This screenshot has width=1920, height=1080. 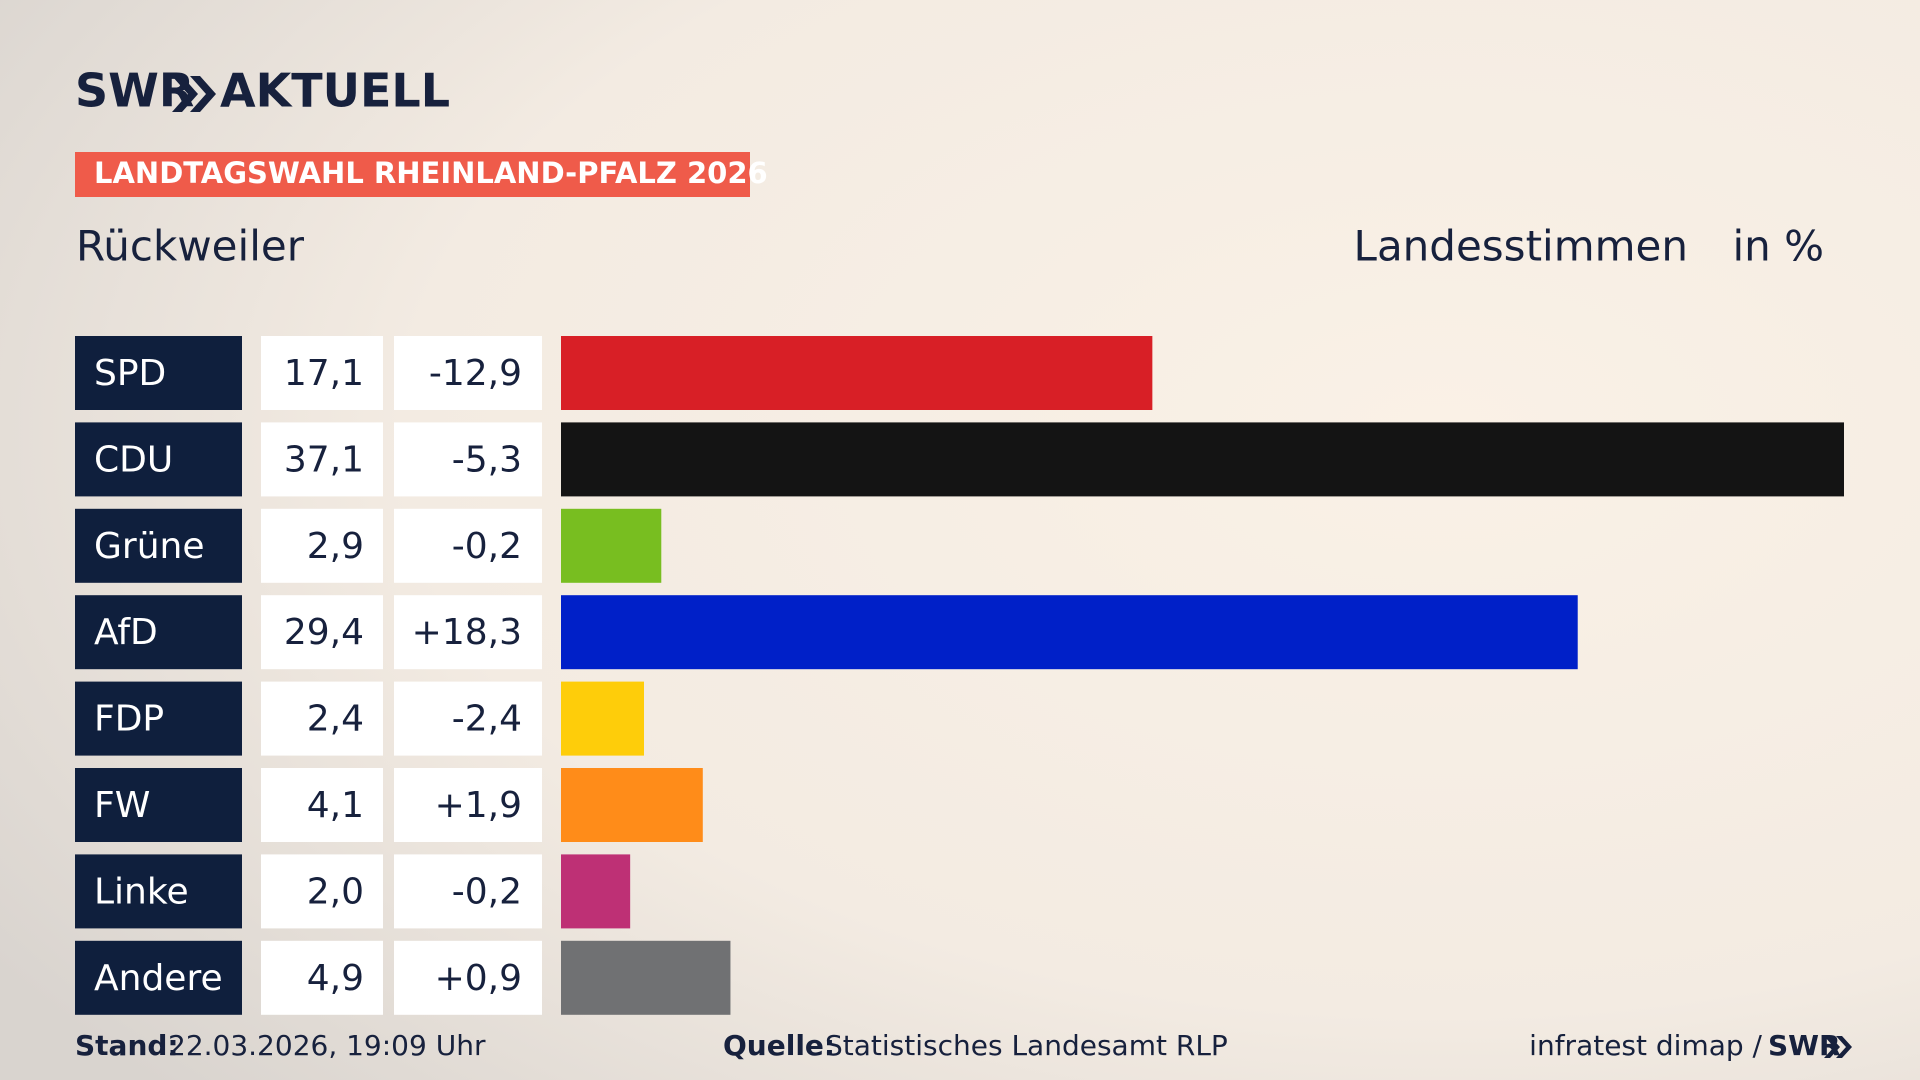 What do you see at coordinates (1838, 1047) in the screenshot?
I see `footer-chevrons` at bounding box center [1838, 1047].